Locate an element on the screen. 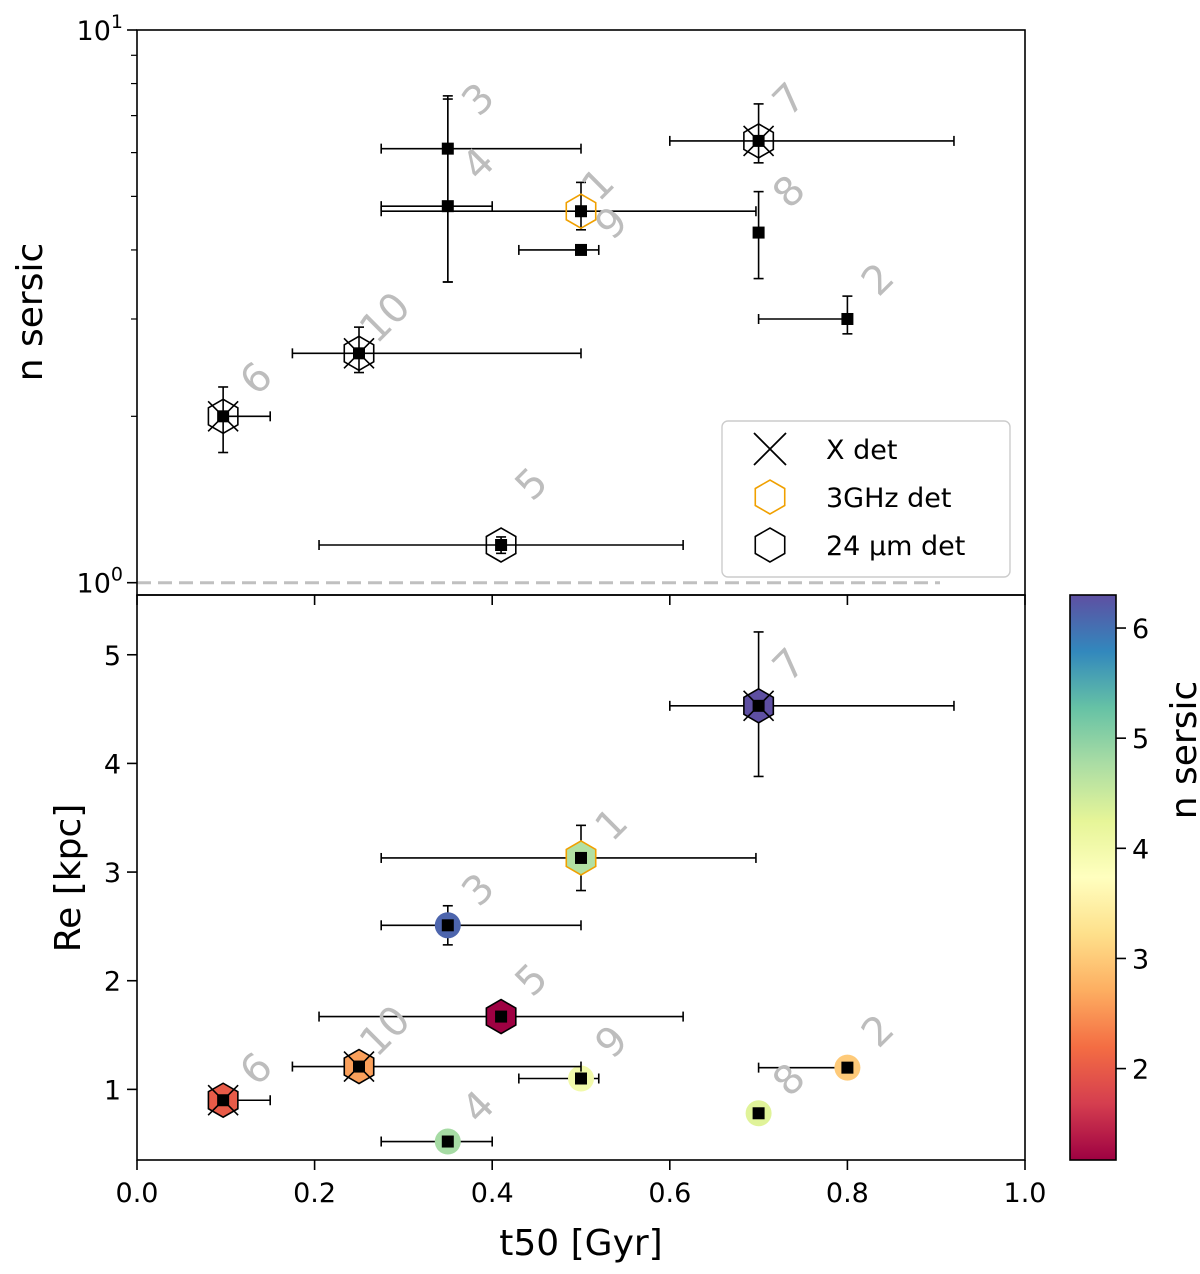 Image resolution: width=1200 pixels, height=1274 pixels. top-y-tick-label: 10⁰ is located at coordinates (100, 582).